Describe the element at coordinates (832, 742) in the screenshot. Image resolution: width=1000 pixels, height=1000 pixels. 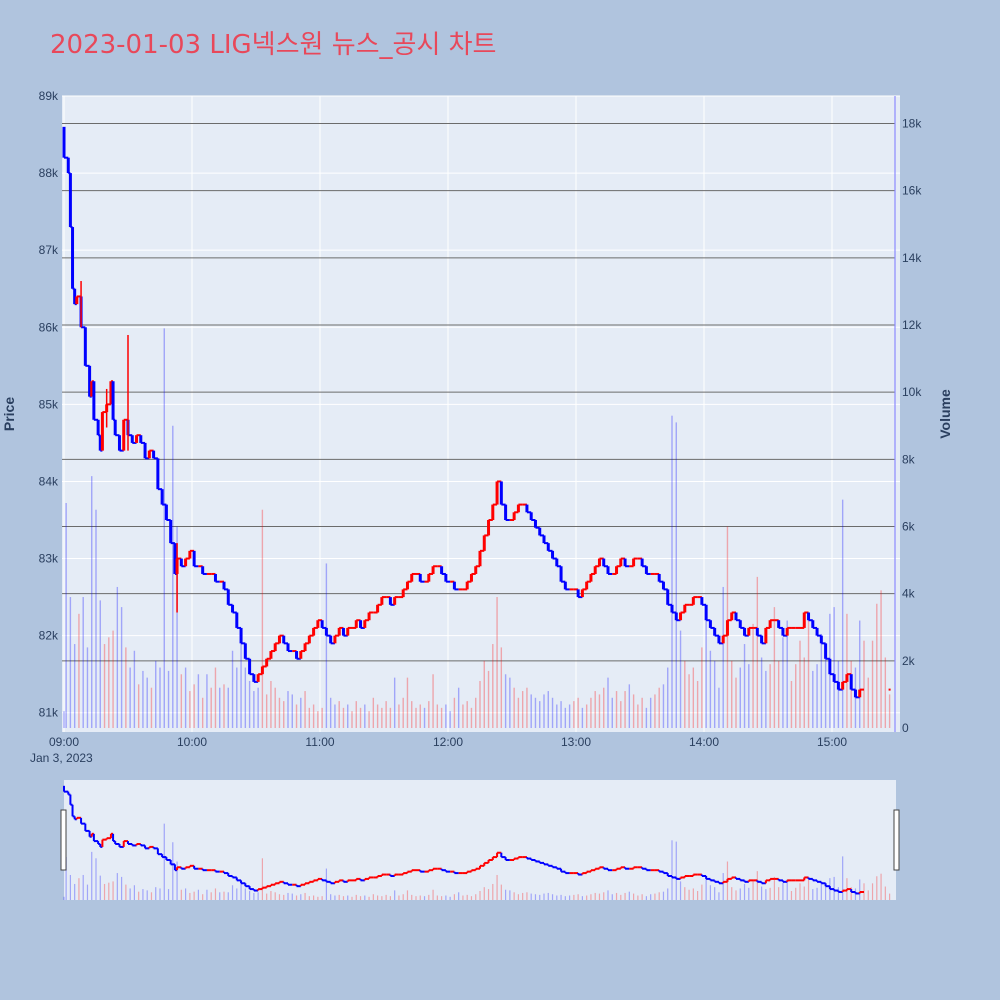
I see `time-tick-label: 15:00` at that location.